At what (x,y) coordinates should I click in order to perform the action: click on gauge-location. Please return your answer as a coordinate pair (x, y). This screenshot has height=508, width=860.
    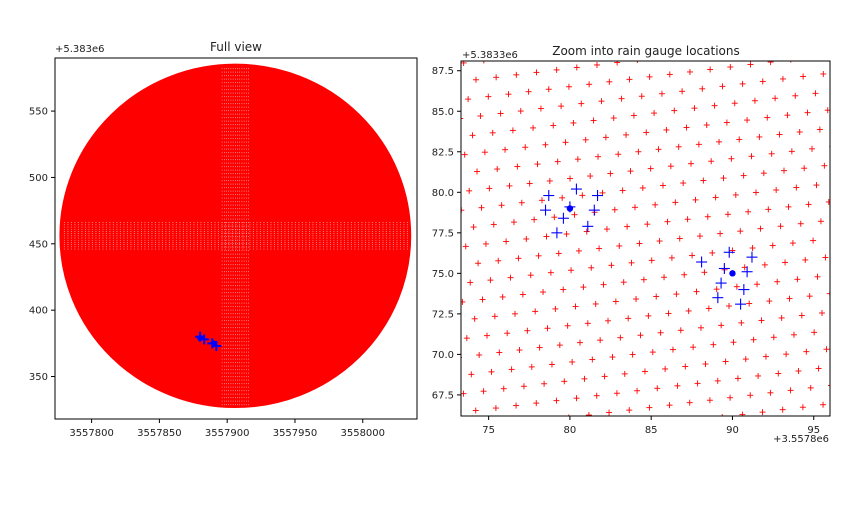
    Looking at the image, I should click on (570, 208).